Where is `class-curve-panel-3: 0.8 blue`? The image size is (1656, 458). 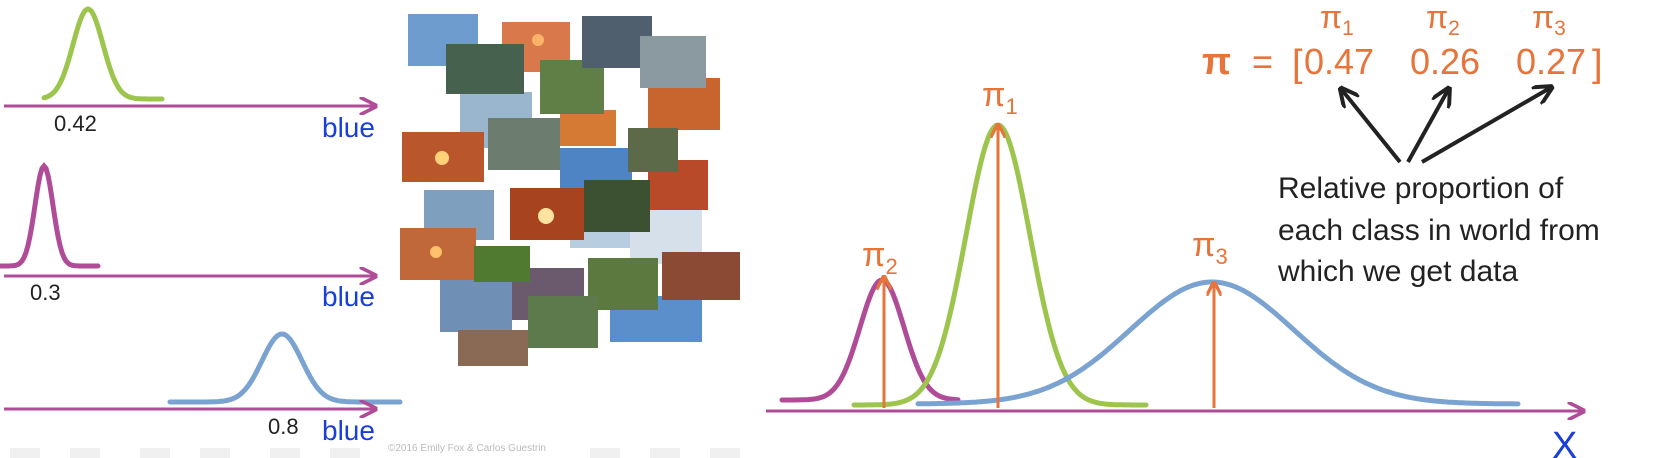 class-curve-panel-3: 0.8 blue is located at coordinates (203, 388).